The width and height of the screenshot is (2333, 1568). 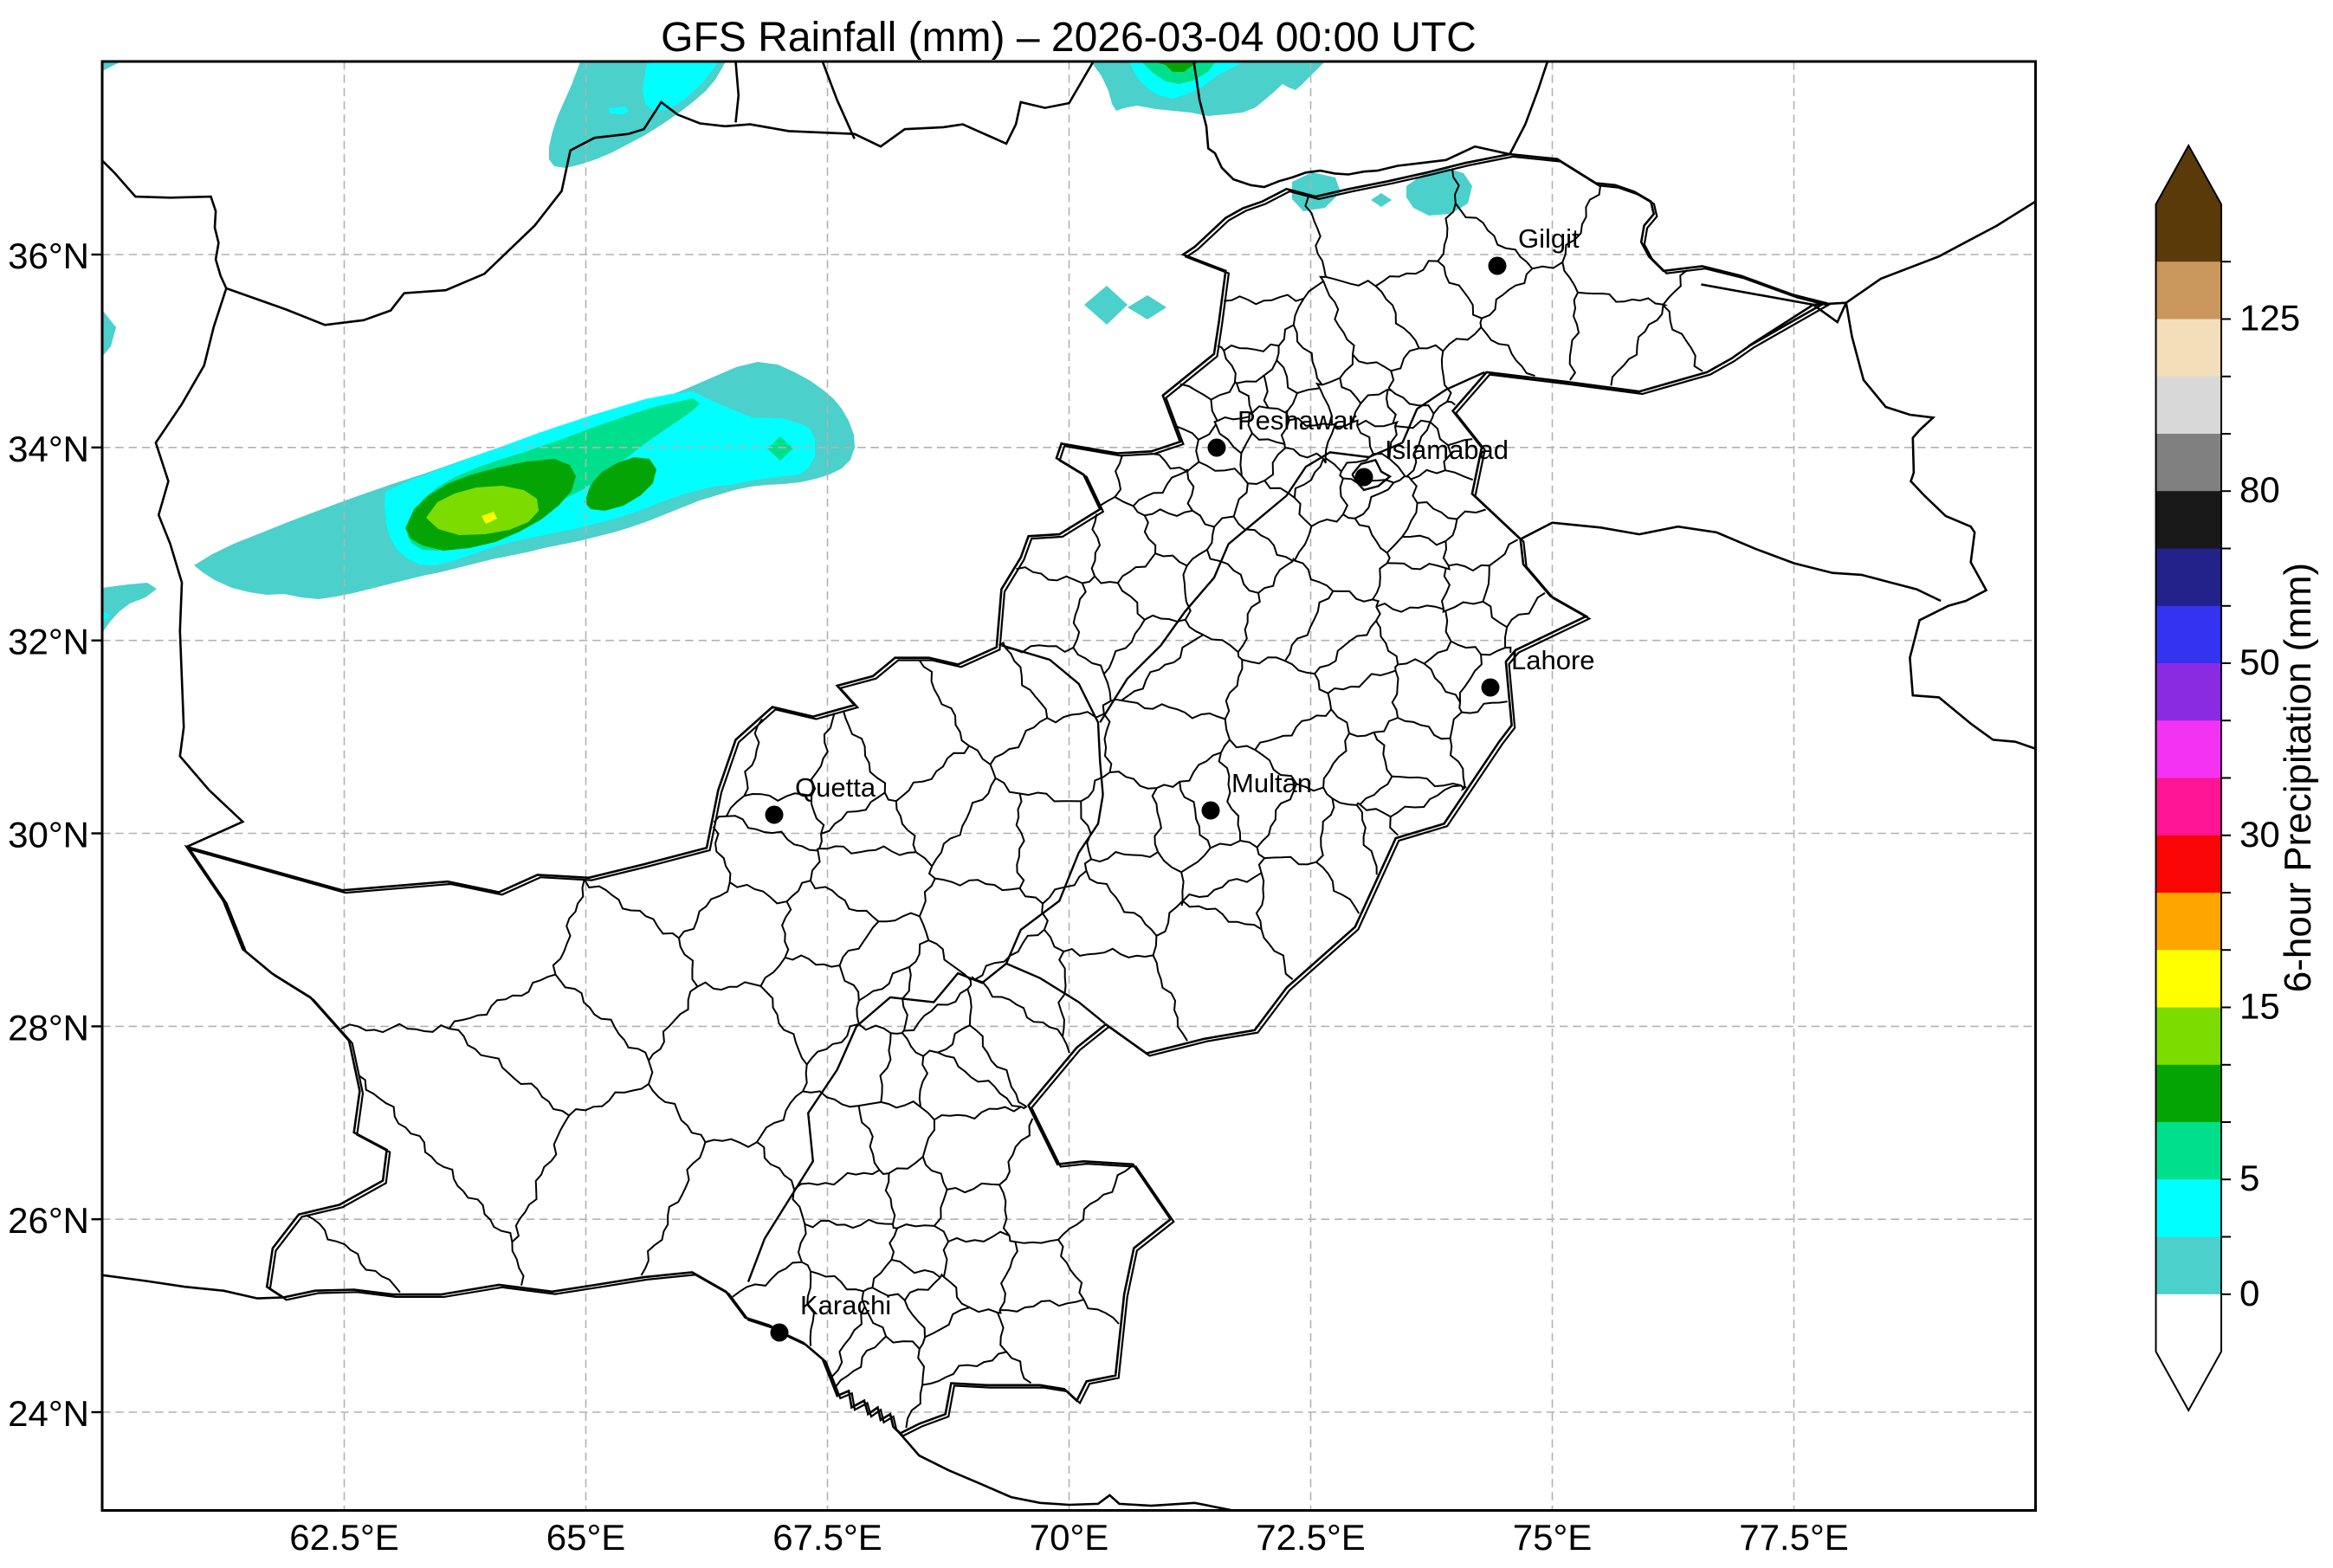 I want to click on svg-text: 0, so click(x=2249, y=1293).